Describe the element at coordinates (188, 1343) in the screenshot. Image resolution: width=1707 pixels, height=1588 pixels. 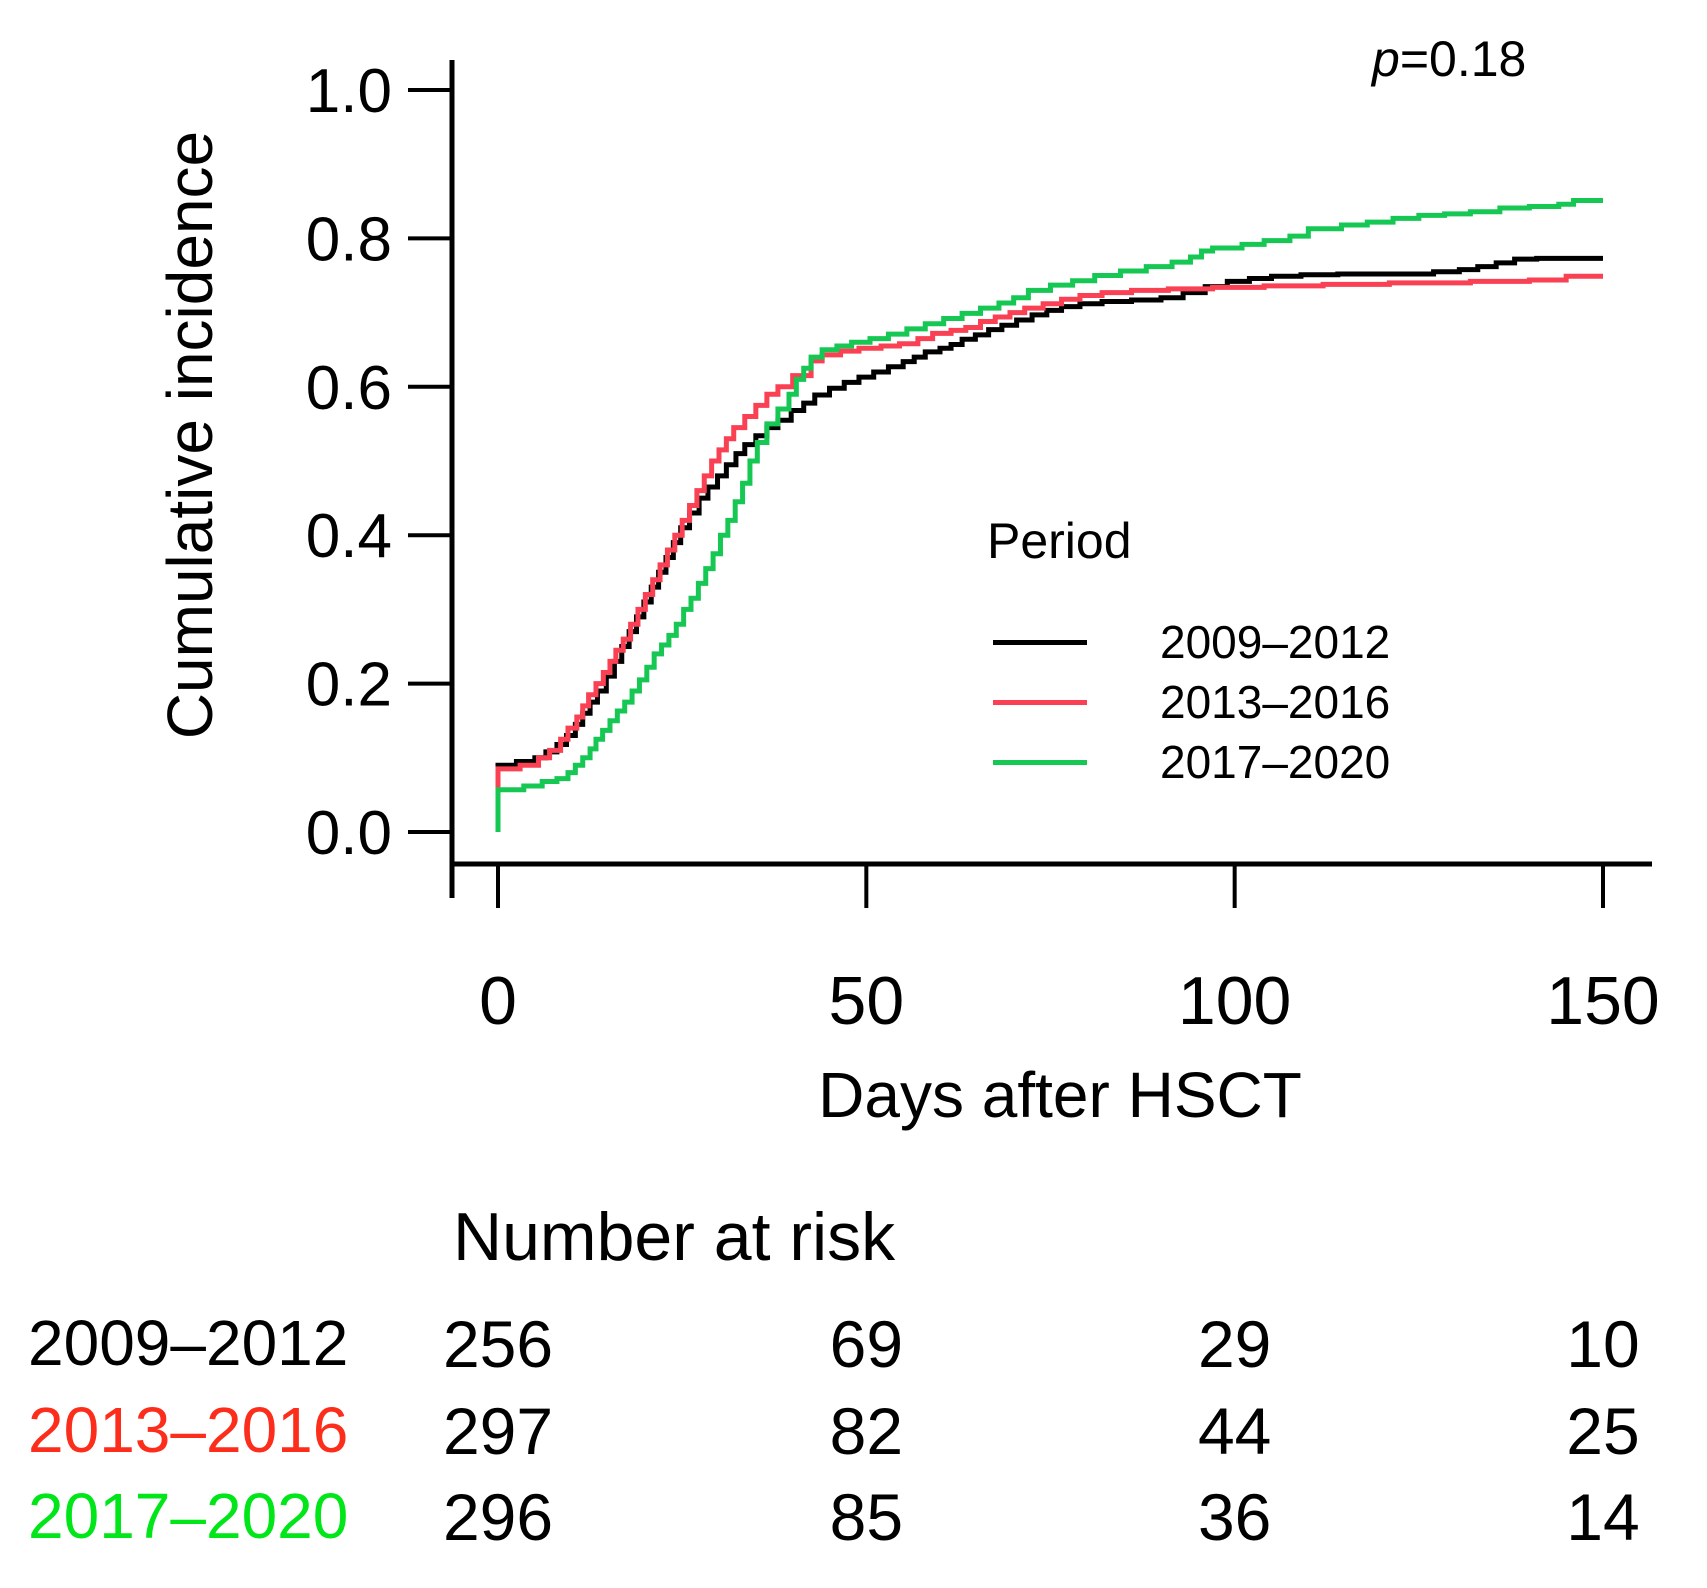
I see `risk-row-label: 2009–2012` at that location.